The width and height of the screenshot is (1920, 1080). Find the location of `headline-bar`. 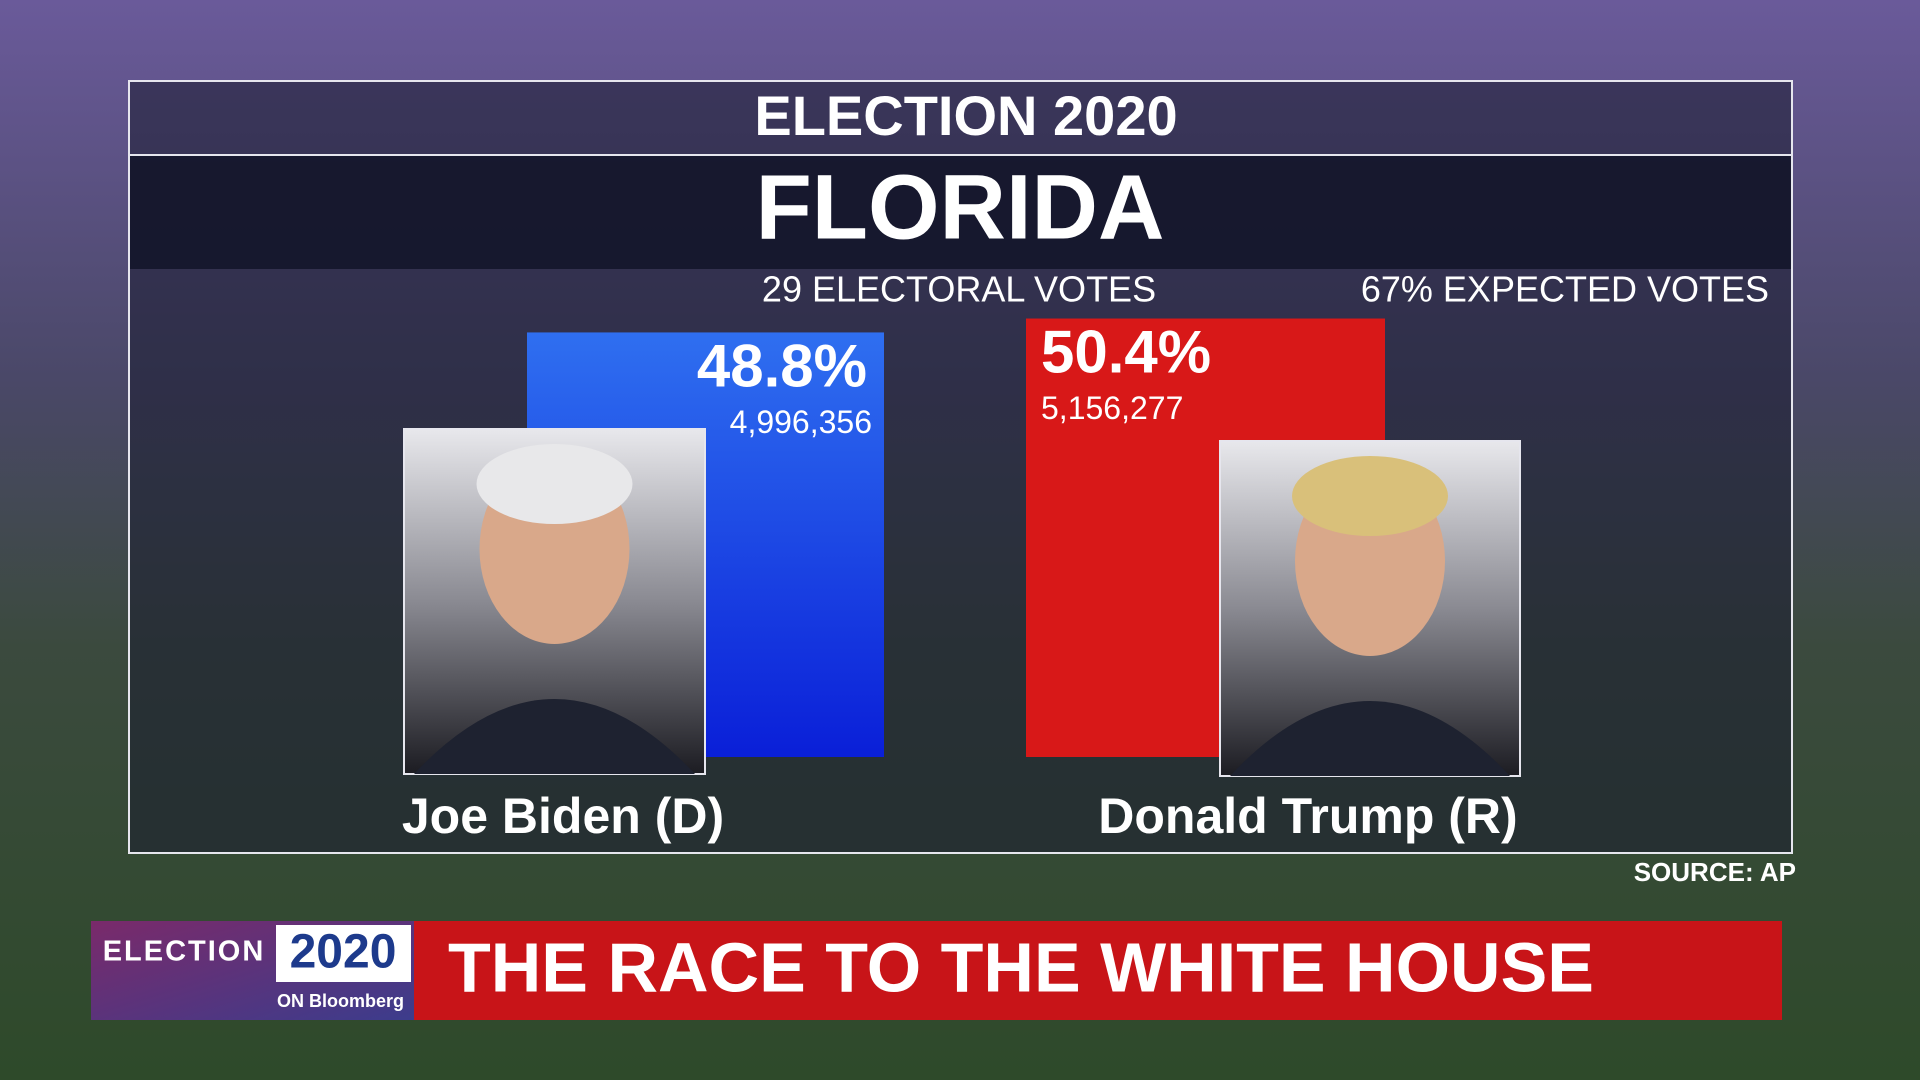

headline-bar is located at coordinates (1098, 970).